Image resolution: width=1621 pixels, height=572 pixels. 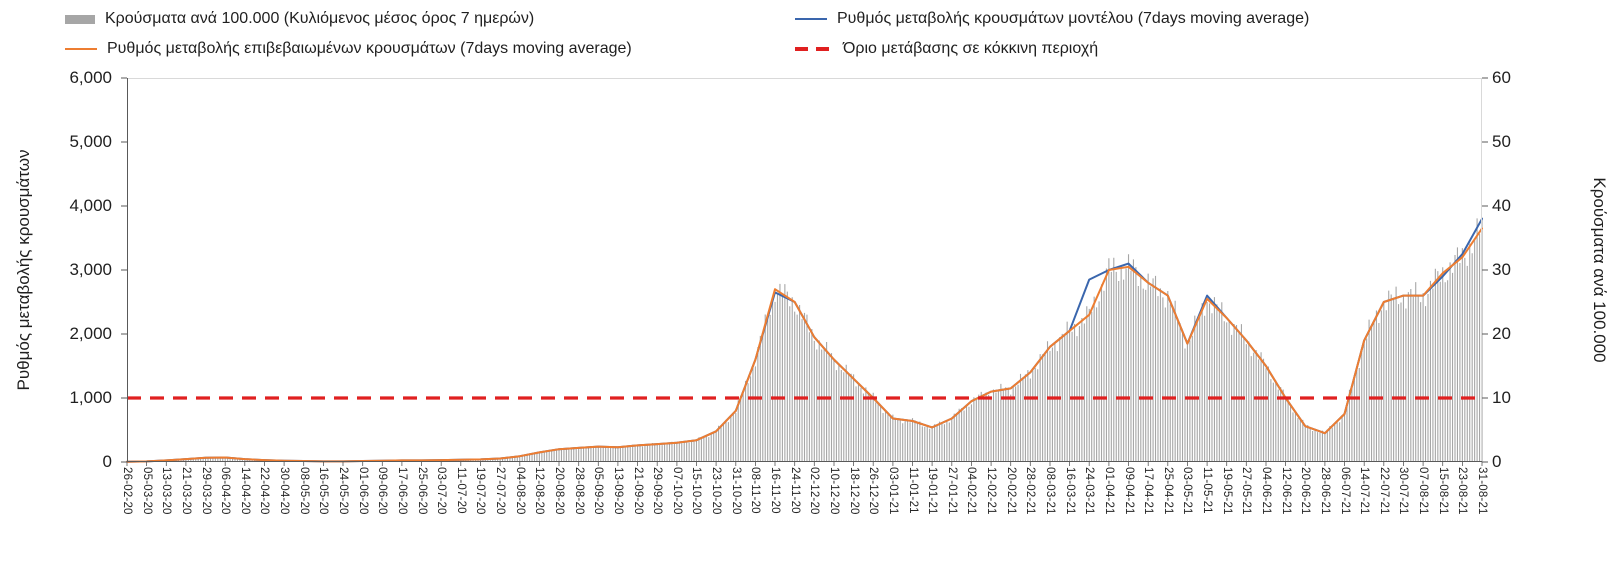 I want to click on x-axis-tick-label: 22-07-21, so click(x=1383, y=491).